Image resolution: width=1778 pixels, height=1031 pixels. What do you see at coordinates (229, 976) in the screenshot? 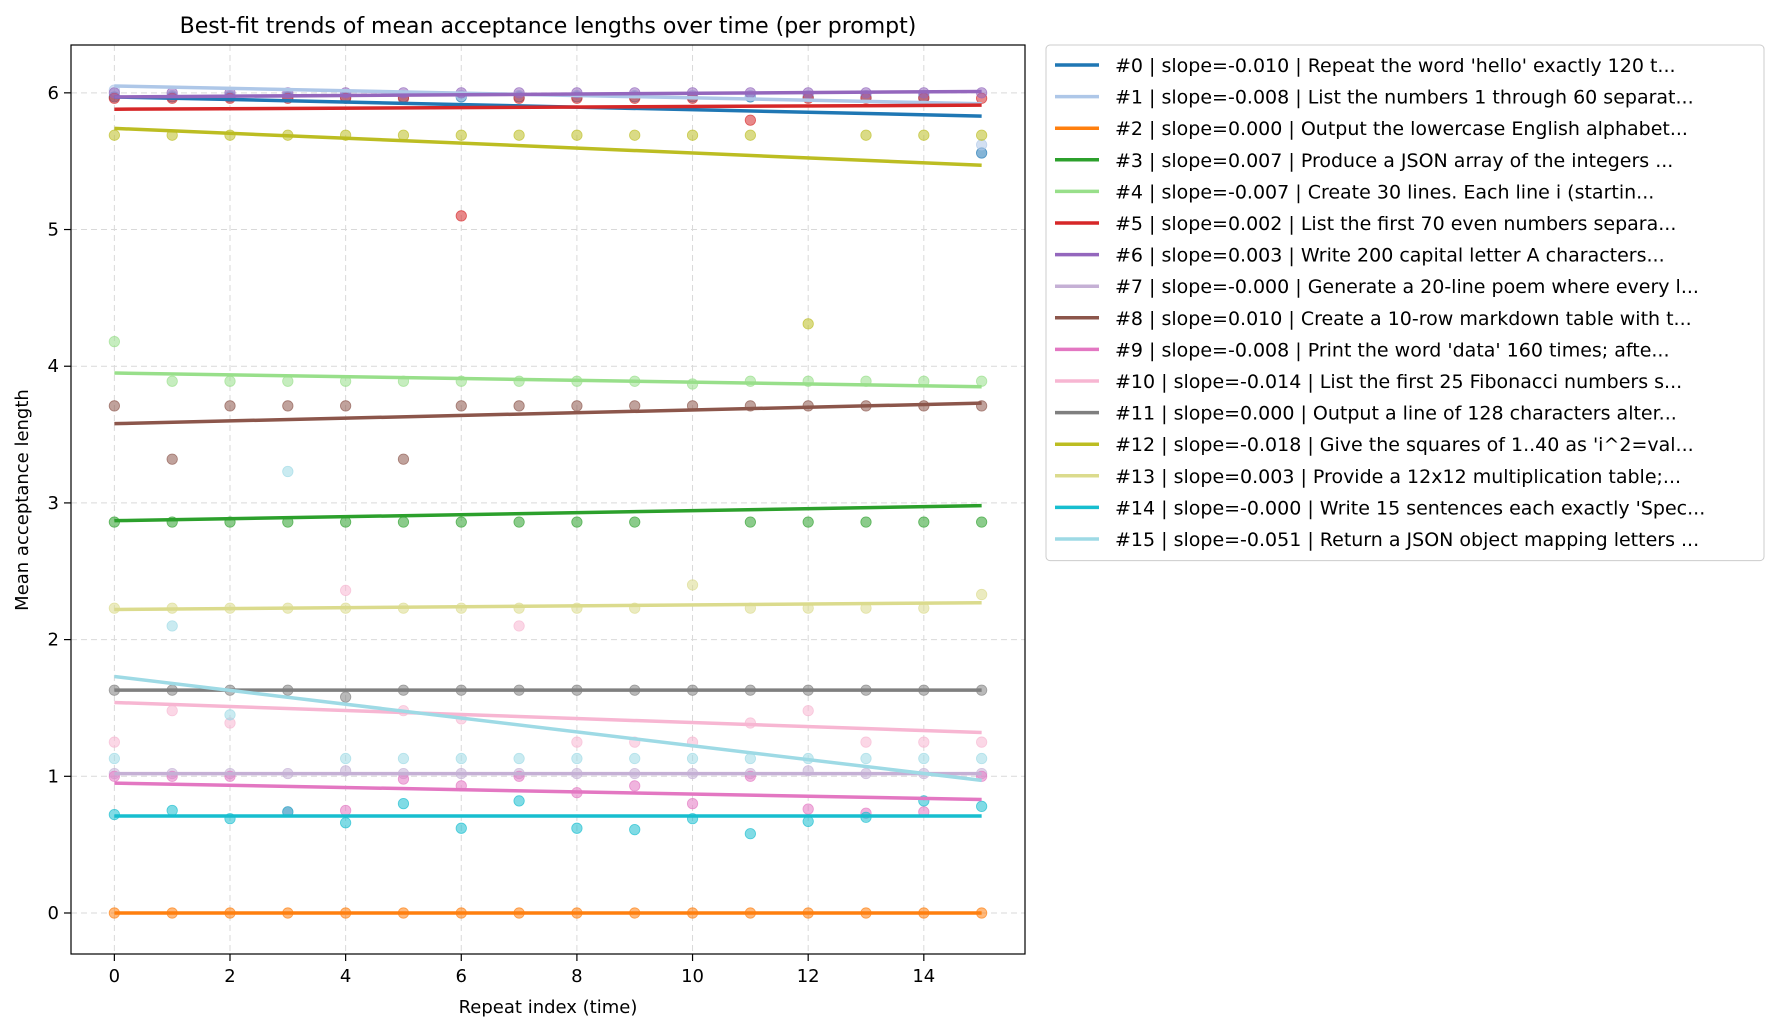
I see `x-tick-label: 2` at bounding box center [229, 976].